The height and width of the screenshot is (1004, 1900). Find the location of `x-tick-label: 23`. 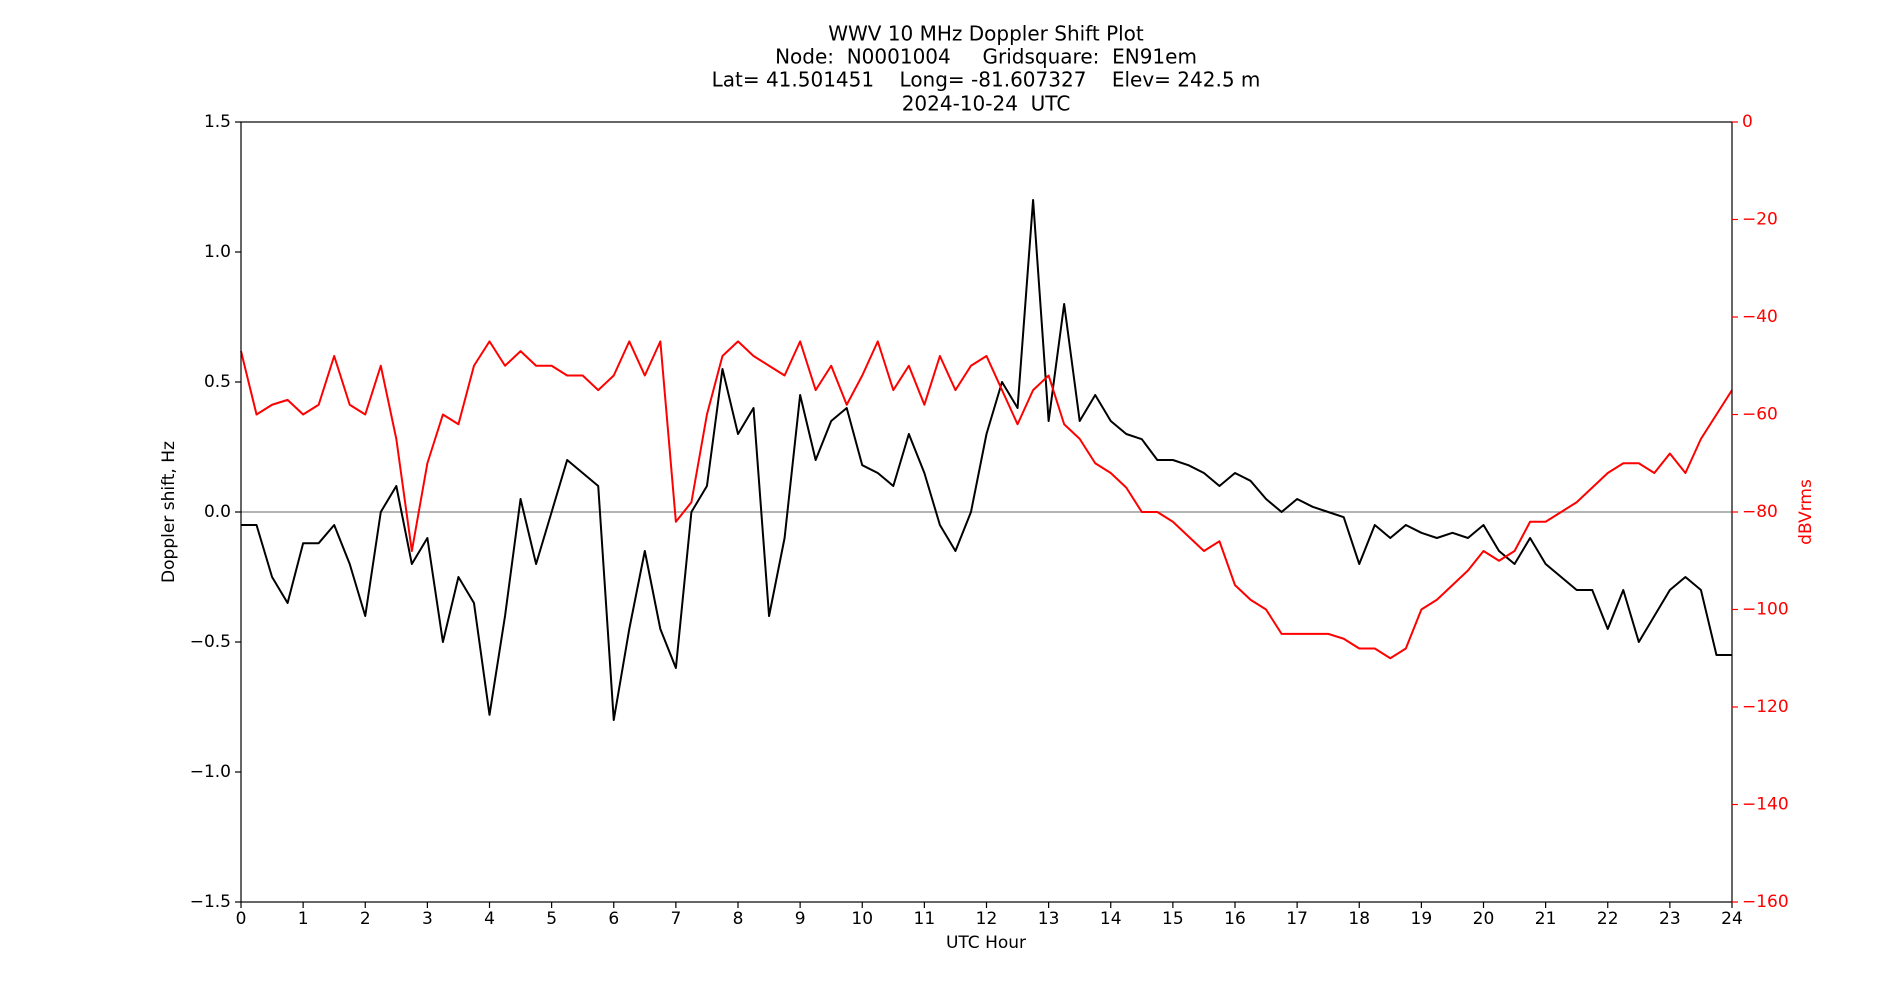

x-tick-label: 23 is located at coordinates (1670, 919).